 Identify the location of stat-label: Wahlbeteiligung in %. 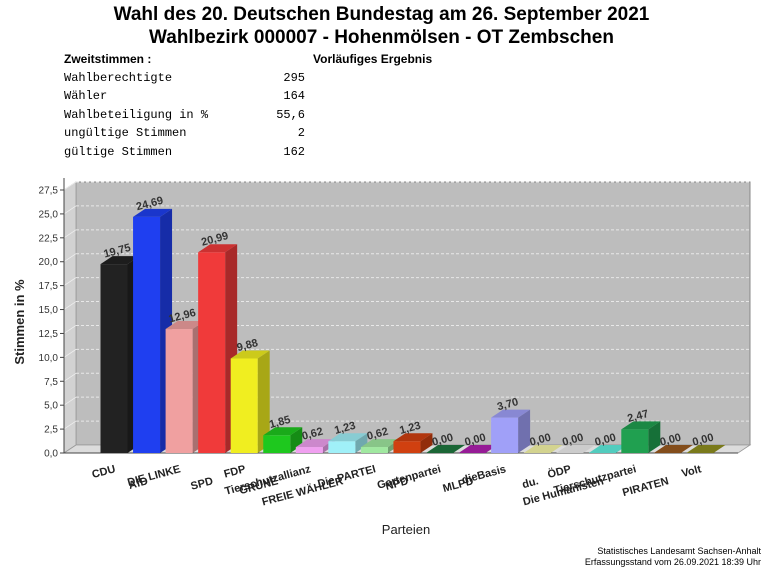
(136, 114).